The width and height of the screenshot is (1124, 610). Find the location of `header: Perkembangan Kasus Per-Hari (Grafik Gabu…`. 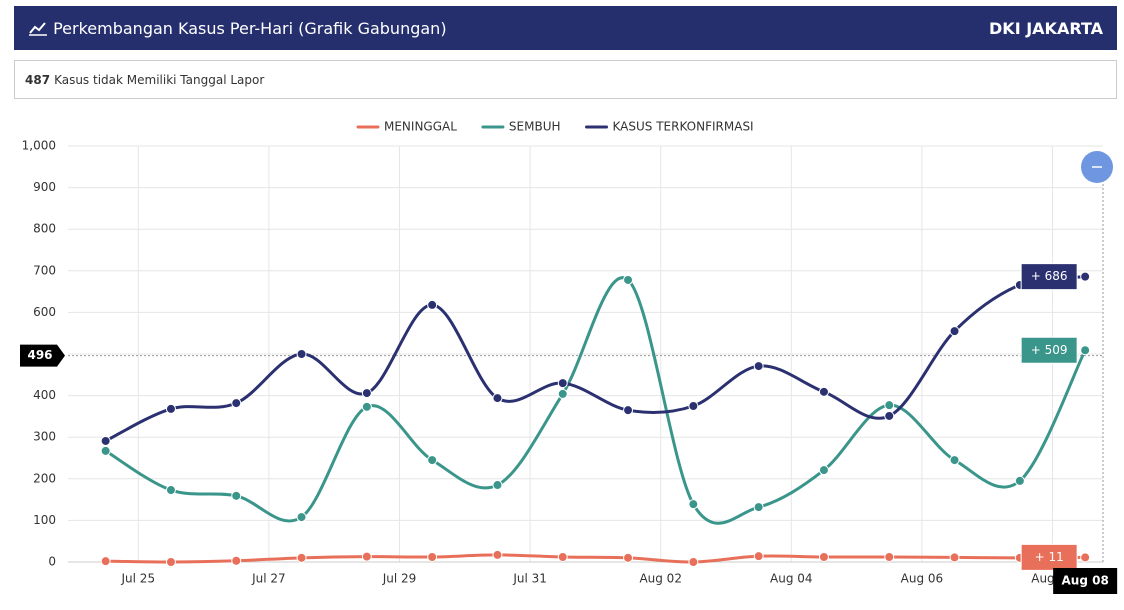

header: Perkembangan Kasus Per-Hari (Grafik Gabu… is located at coordinates (565, 28).